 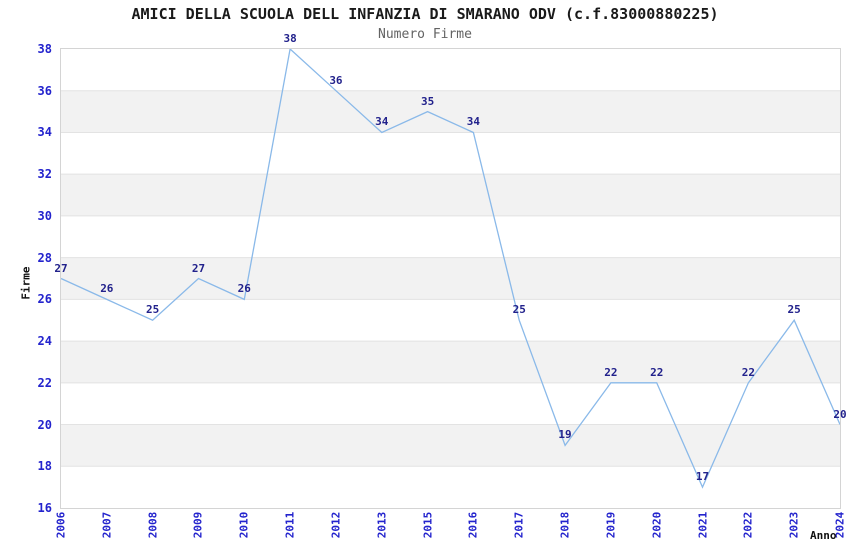 What do you see at coordinates (565, 525) in the screenshot?
I see `x-tick-label: 2018` at bounding box center [565, 525].